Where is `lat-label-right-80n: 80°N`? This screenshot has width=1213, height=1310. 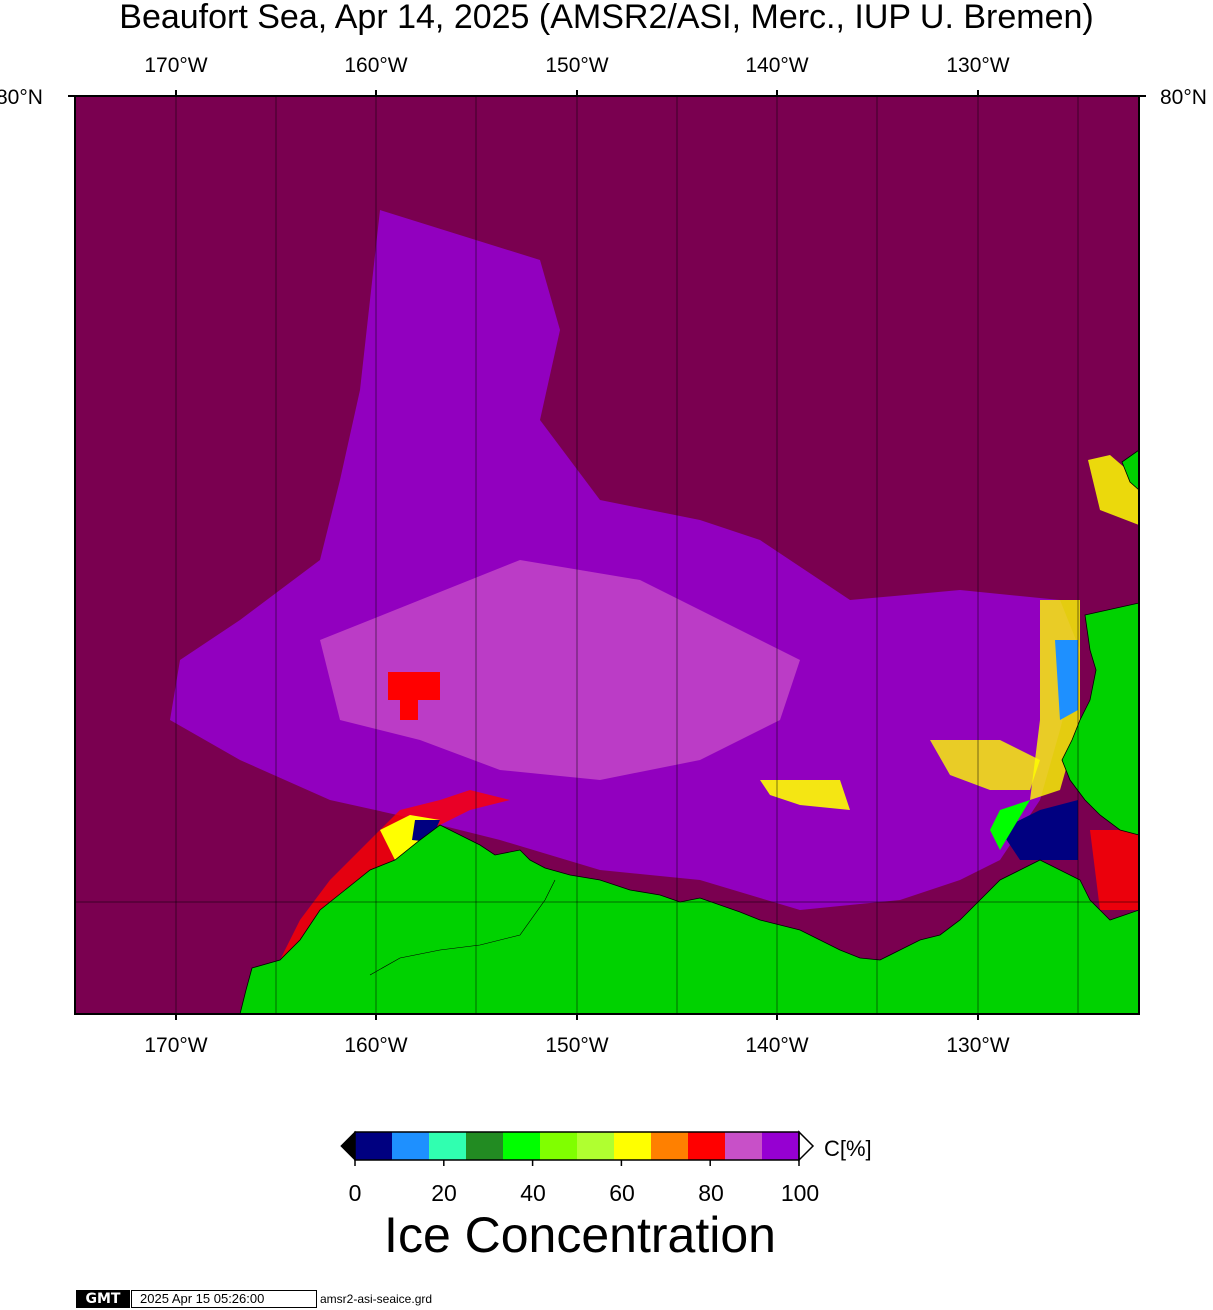
lat-label-right-80n: 80°N is located at coordinates (1183, 97).